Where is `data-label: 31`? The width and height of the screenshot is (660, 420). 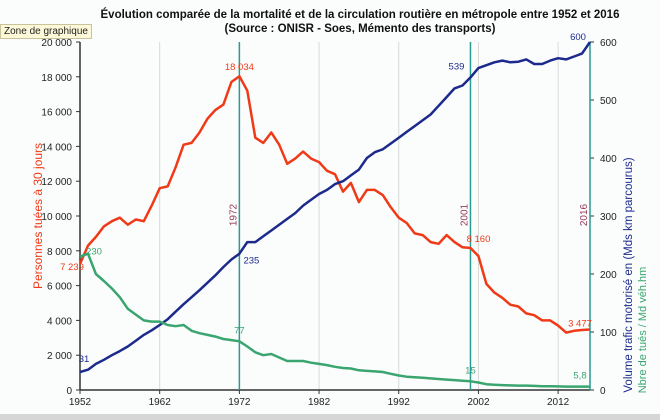
data-label: 31 is located at coordinates (84, 359).